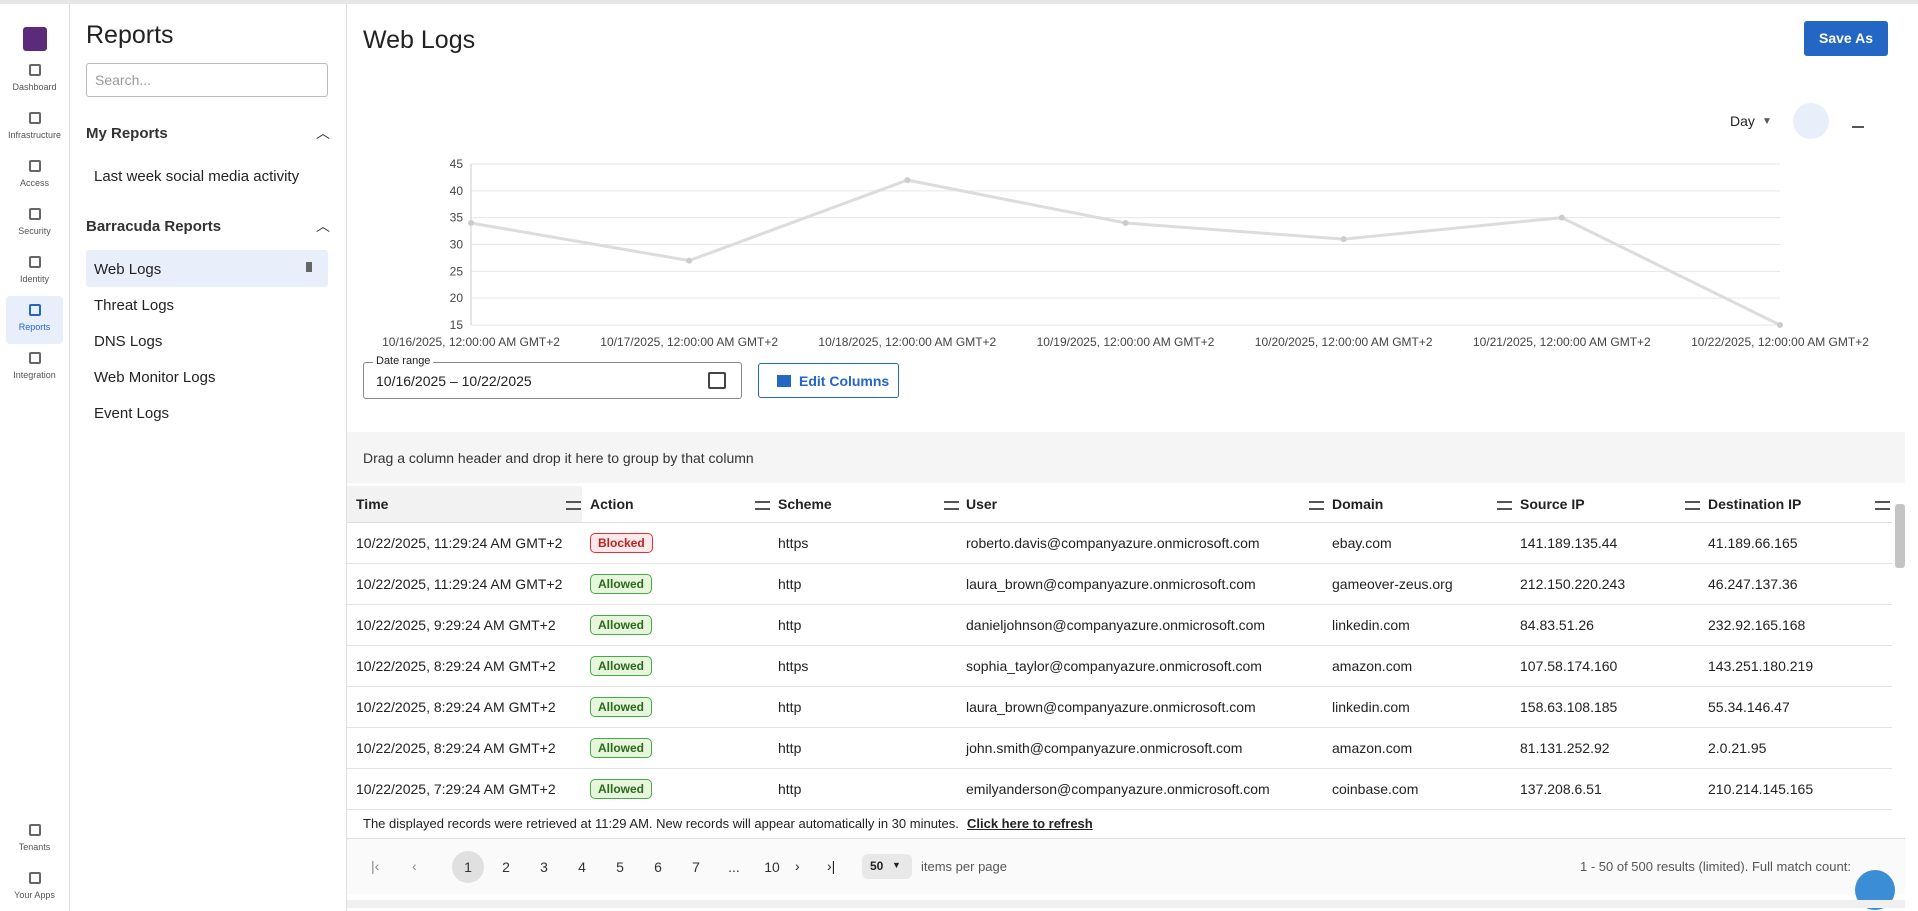 The width and height of the screenshot is (1918, 911). I want to click on pager-prev: ‹, so click(414, 866).